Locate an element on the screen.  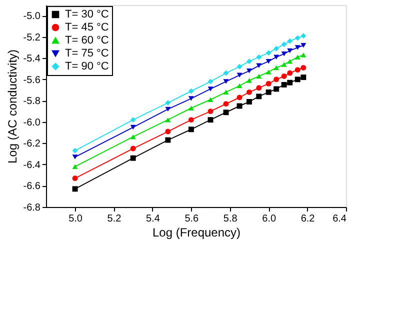
y-tick-label: -6.8 is located at coordinates (32, 208).